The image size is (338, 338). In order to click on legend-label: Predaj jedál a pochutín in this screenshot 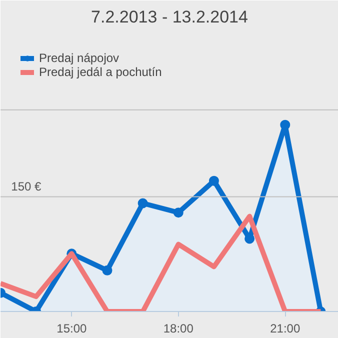, I will do `click(100, 72)`.